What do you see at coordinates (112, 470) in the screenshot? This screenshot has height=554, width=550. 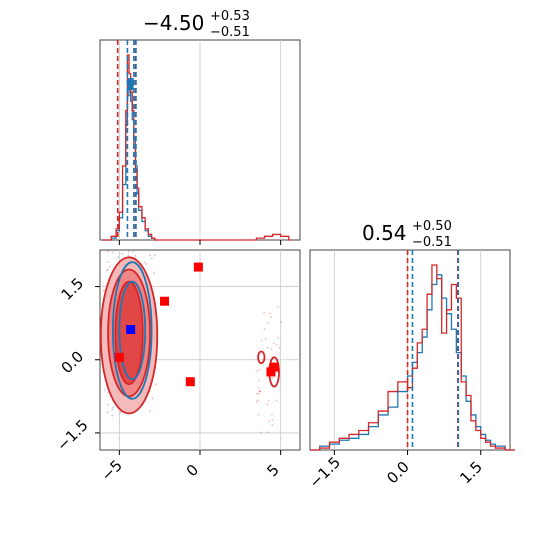 I see `tick-label-x: −5` at bounding box center [112, 470].